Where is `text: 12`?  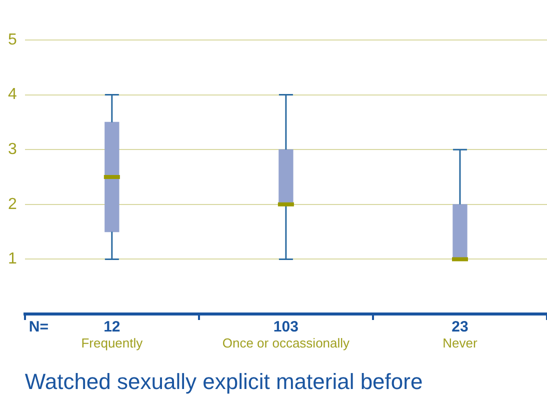
text: 12 is located at coordinates (112, 327).